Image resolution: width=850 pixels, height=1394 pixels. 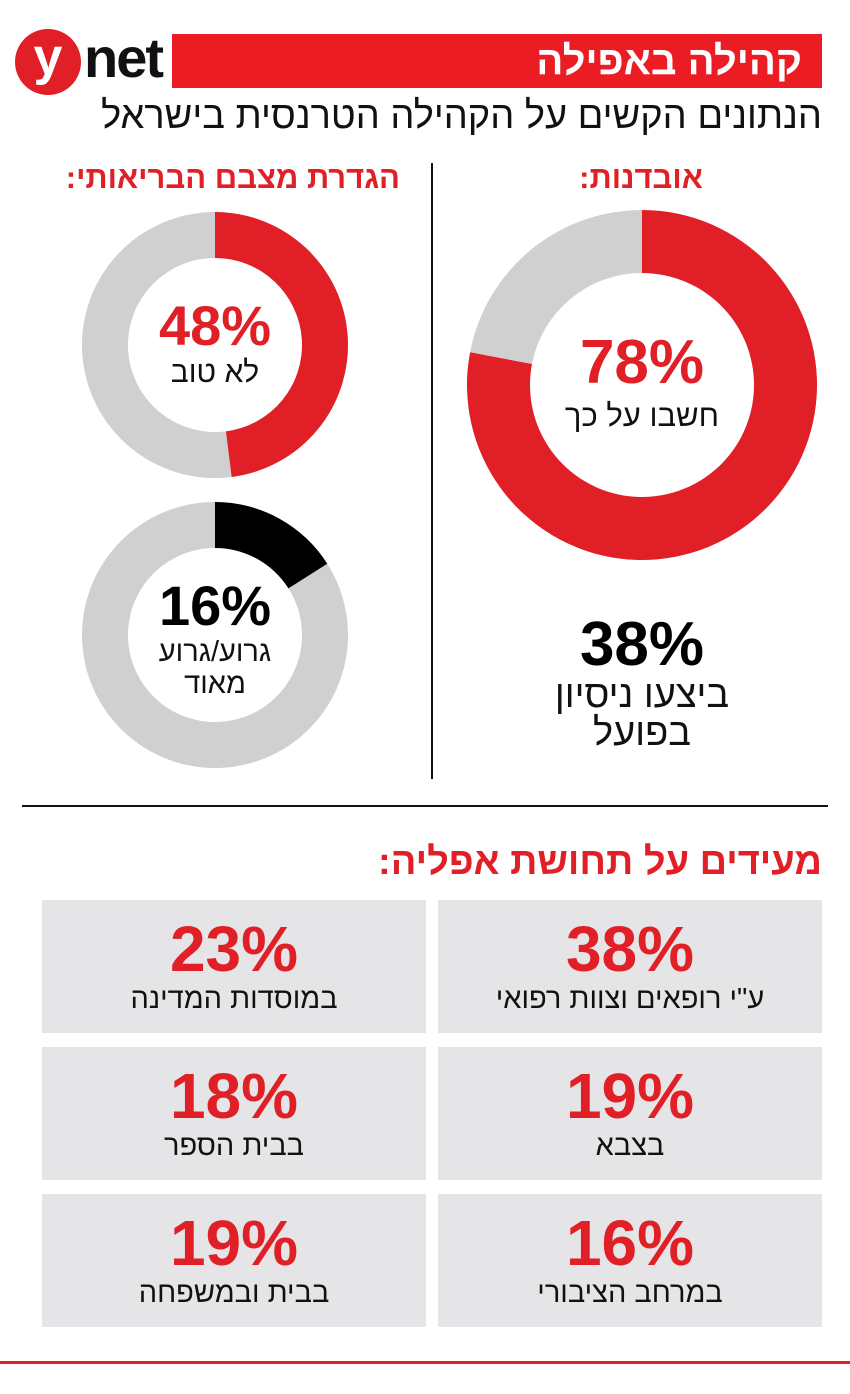 I want to click on donut-value-health-bad: 48%, so click(x=215, y=325).